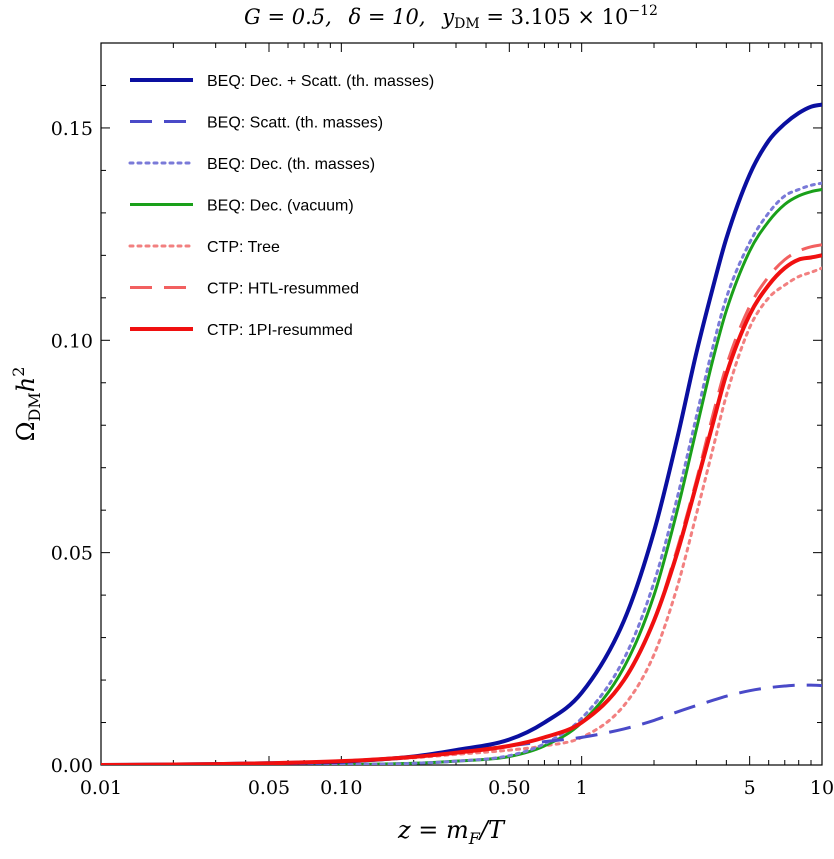  What do you see at coordinates (72, 341) in the screenshot?
I see `y-tick-label: 0.10` at bounding box center [72, 341].